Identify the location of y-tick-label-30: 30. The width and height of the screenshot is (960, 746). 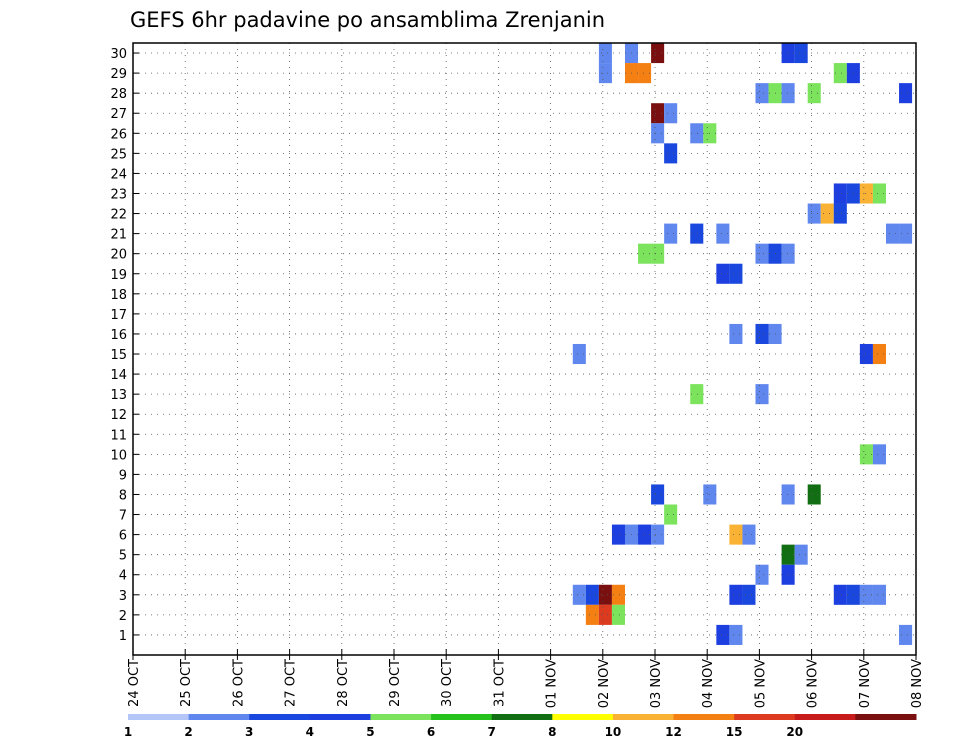
(118, 54).